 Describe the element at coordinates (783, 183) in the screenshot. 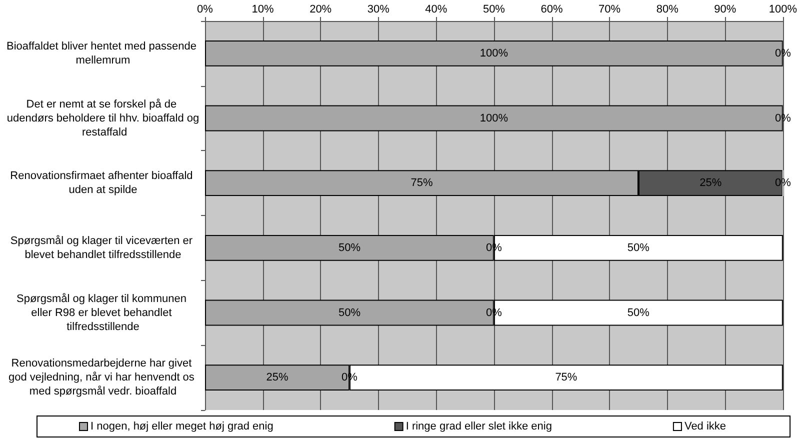

I see `data-label: 0%` at that location.